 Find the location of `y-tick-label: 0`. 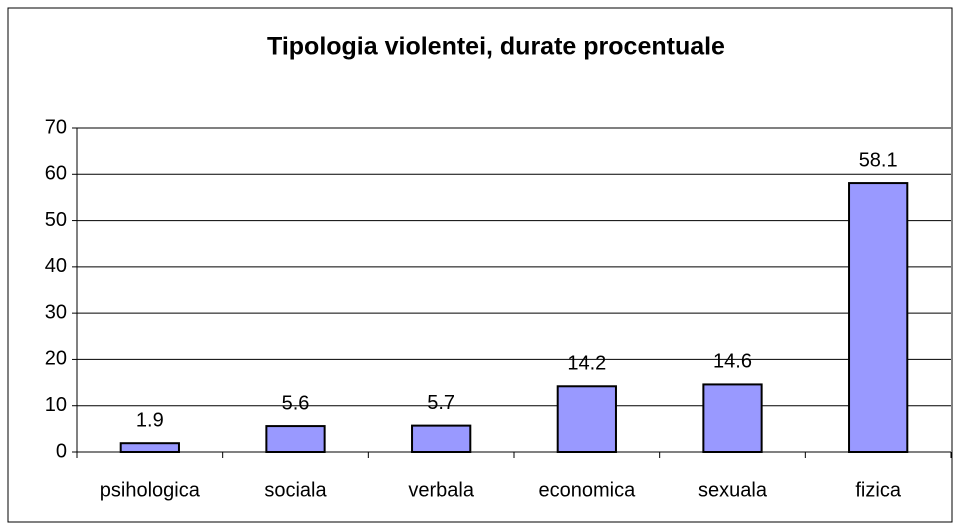

y-tick-label: 0 is located at coordinates (61, 451).